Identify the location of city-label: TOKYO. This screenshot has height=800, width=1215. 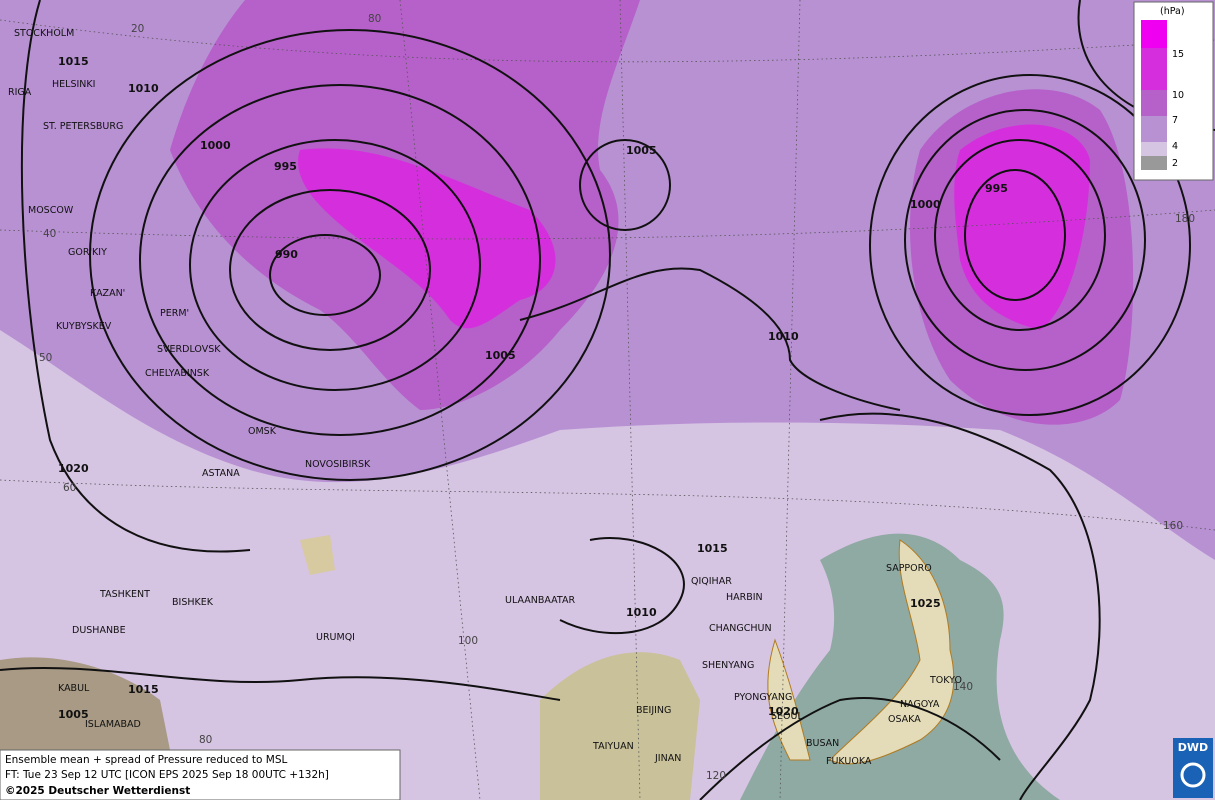
(945, 680).